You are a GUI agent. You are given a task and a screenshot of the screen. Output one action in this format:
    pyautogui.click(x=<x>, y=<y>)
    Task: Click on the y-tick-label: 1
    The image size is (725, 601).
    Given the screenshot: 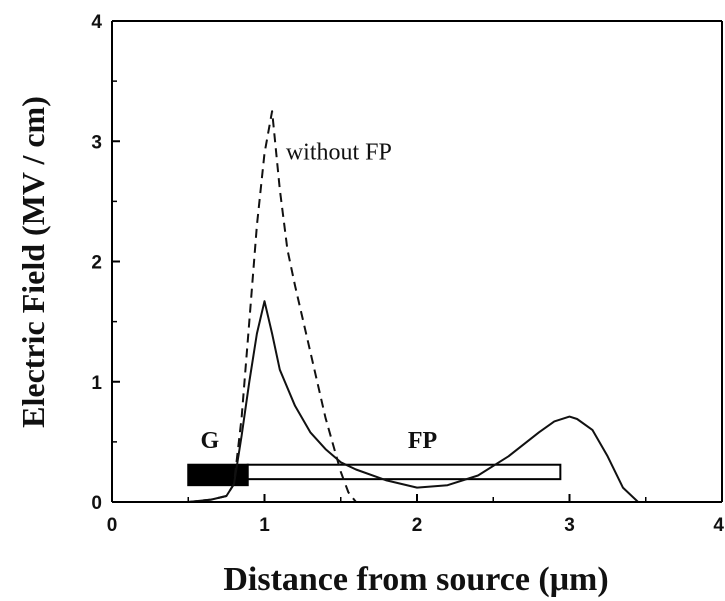 What is the action you would take?
    pyautogui.click(x=96, y=383)
    